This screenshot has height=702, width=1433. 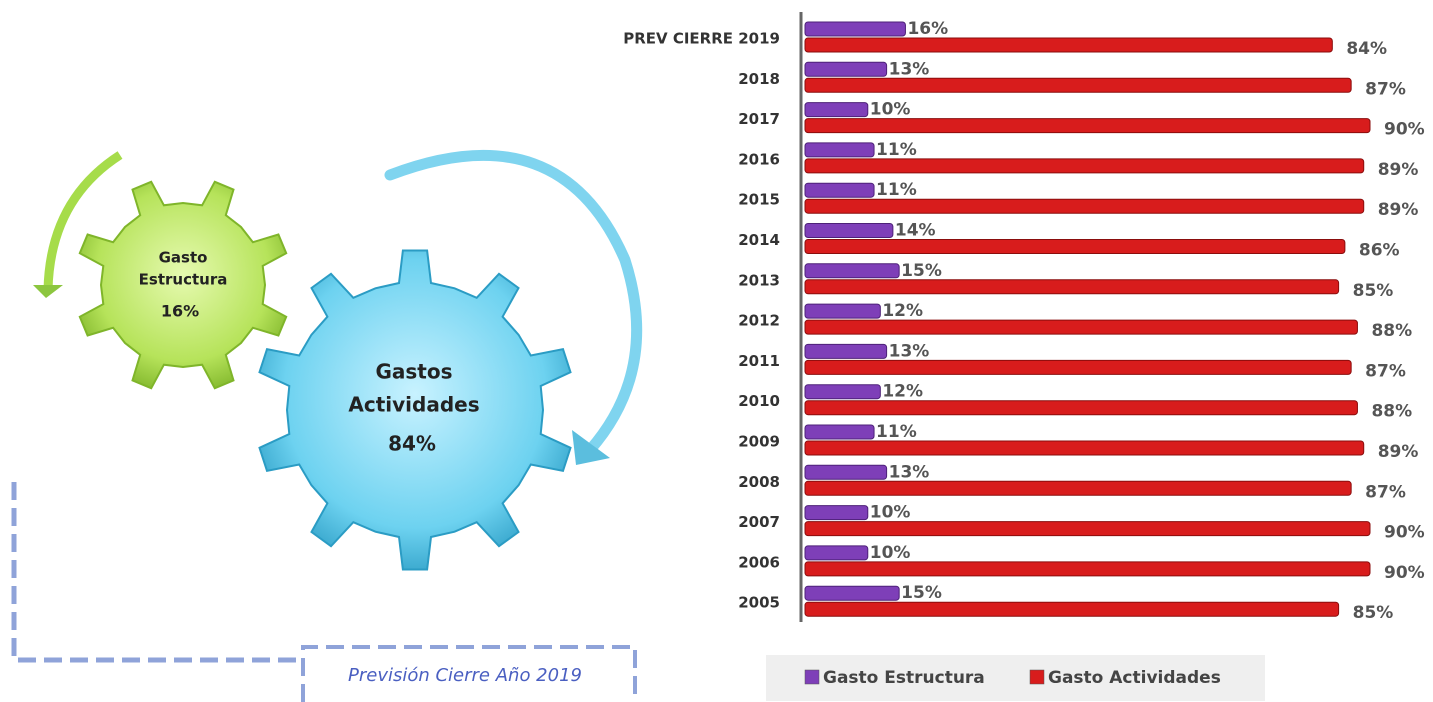 I want to click on category-label: 2012, so click(x=759, y=321).